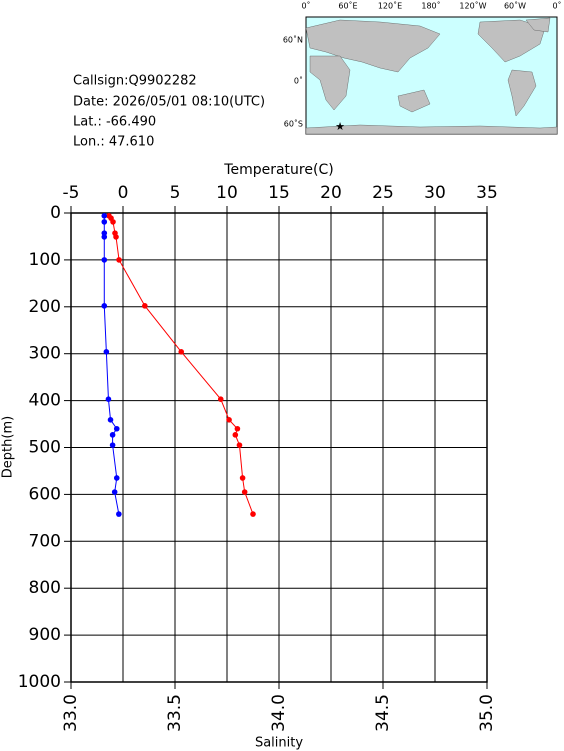 This screenshot has width=564, height=751. I want to click on x-tick-label: -5, so click(71, 193).